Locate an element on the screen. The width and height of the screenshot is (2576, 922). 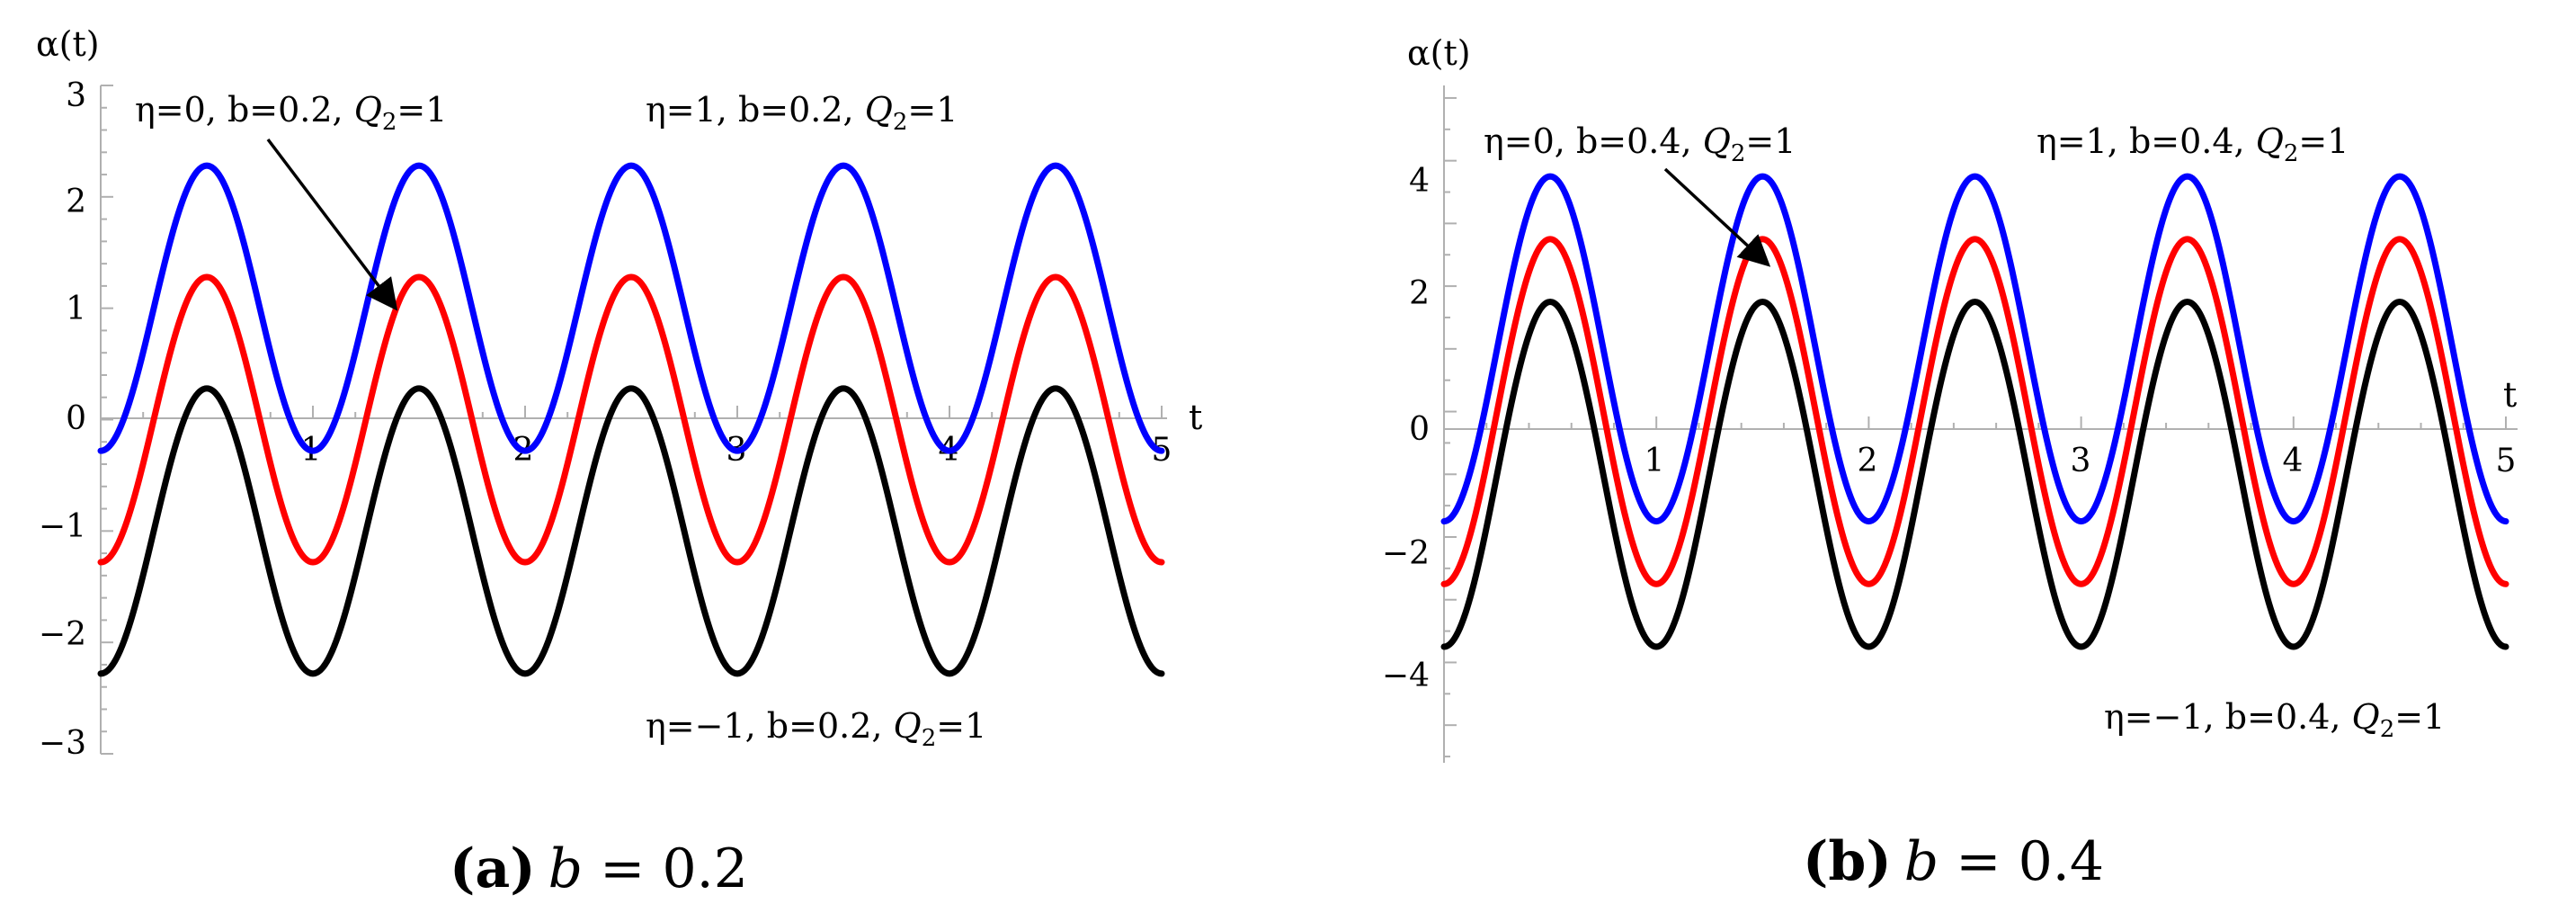
panel-a-annotation-eta1: η=1, b=0.2, Q2=1 is located at coordinates (802, 113).